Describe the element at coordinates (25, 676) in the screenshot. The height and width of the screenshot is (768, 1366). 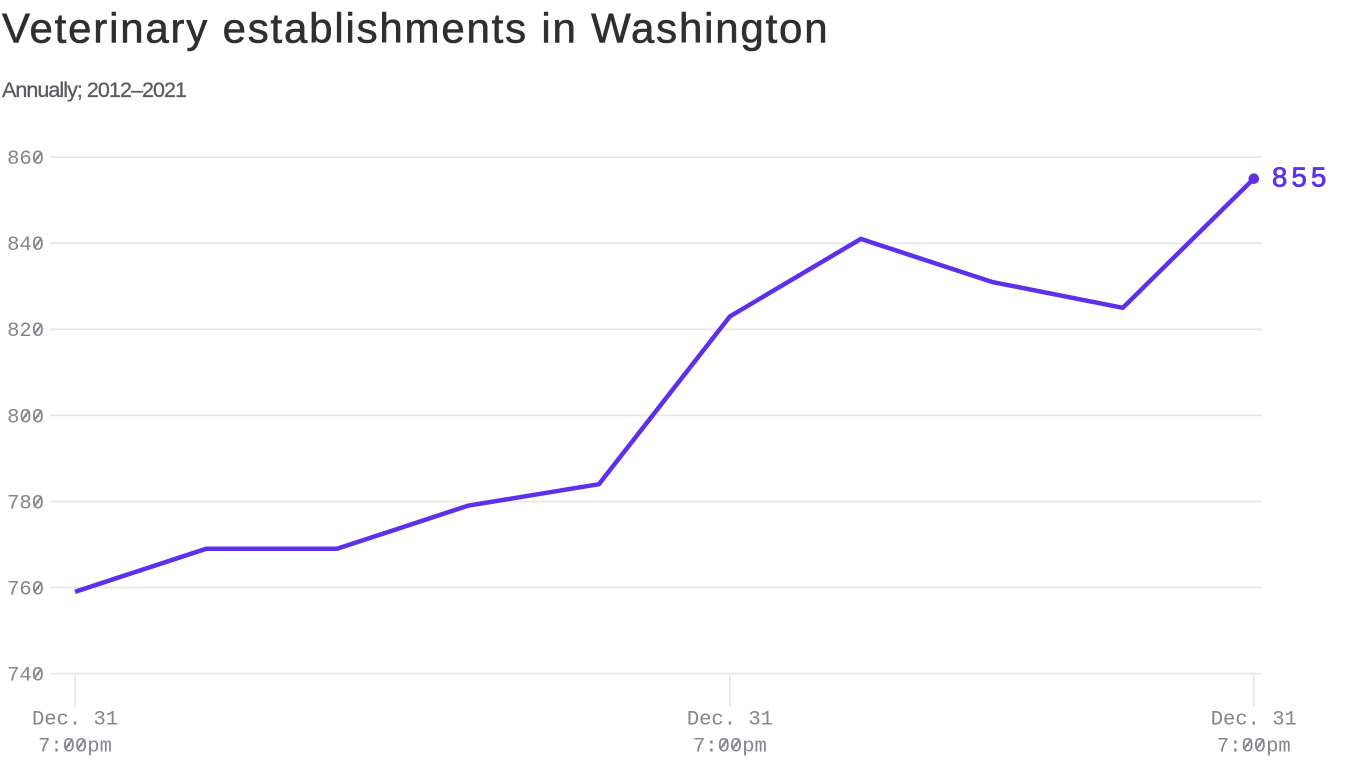
I see `svg-text: 740` at that location.